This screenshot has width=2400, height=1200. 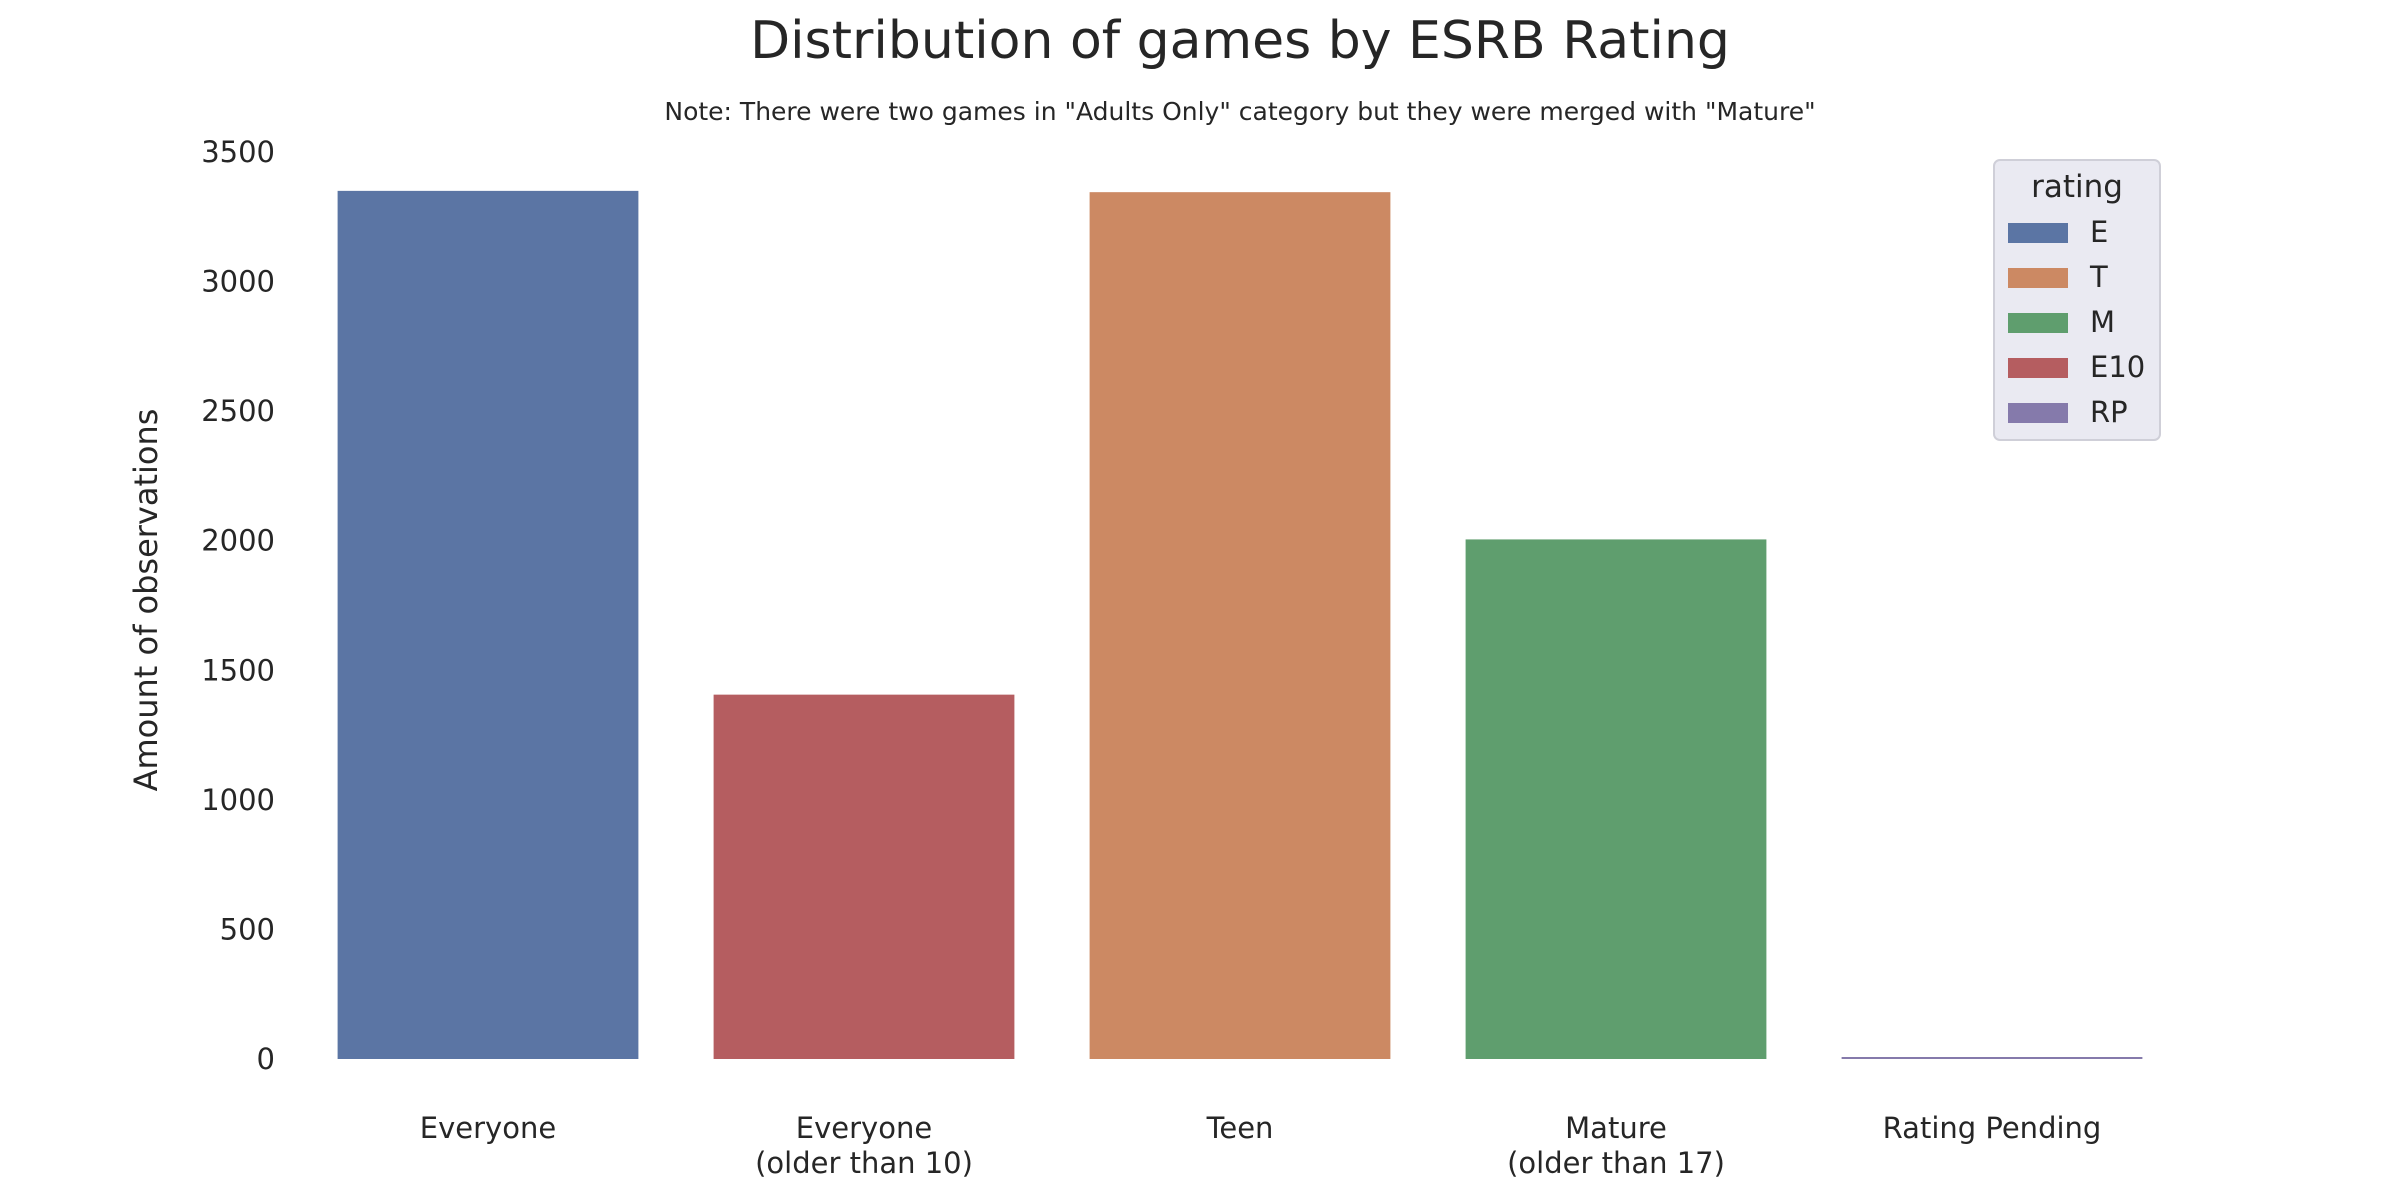 What do you see at coordinates (2102, 322) in the screenshot?
I see `legend-label-m: M` at bounding box center [2102, 322].